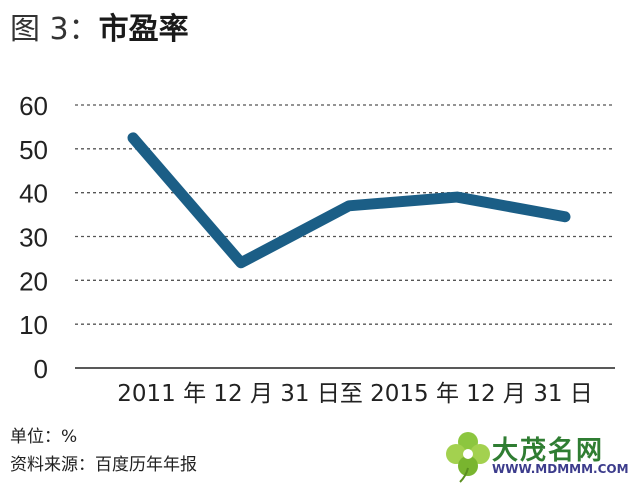  I want to click on x-axis-label: 2011 年 12 月 31 日至 2015 年 12 月 31 日, so click(355, 394).